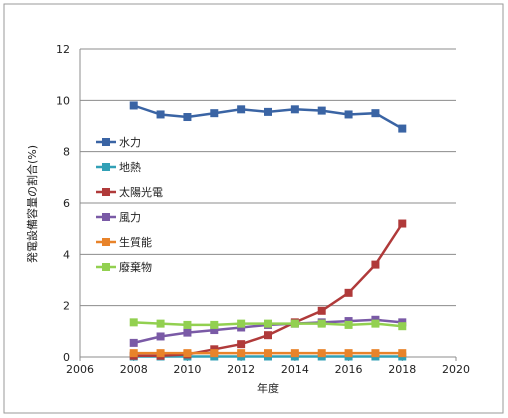 This screenshot has height=418, width=508. I want to click on legend-label: 太陽光電, so click(141, 192).